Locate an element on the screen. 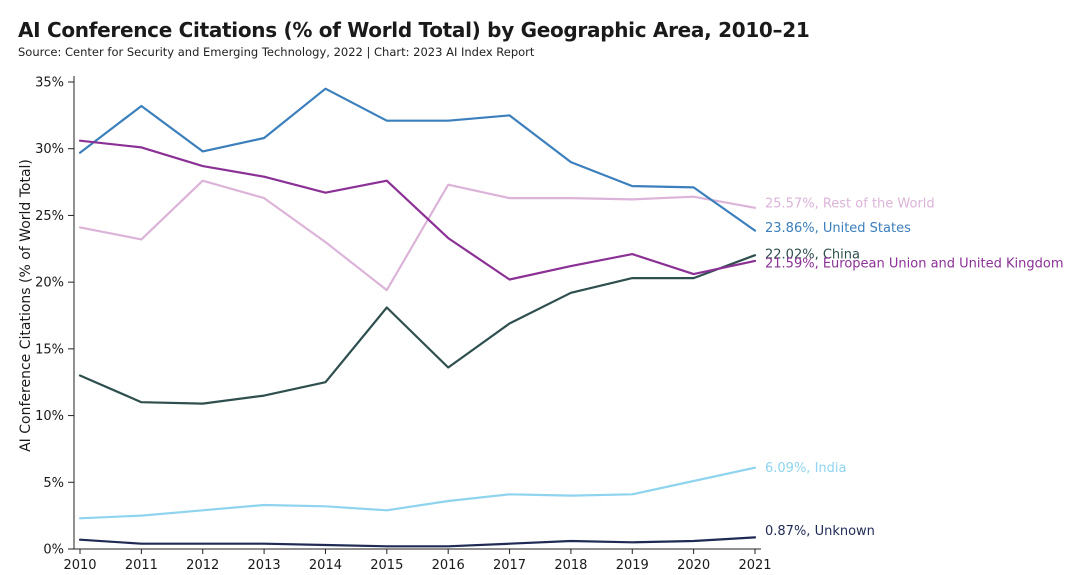 The height and width of the screenshot is (575, 1080). x-tick-label: 2014 is located at coordinates (325, 565).